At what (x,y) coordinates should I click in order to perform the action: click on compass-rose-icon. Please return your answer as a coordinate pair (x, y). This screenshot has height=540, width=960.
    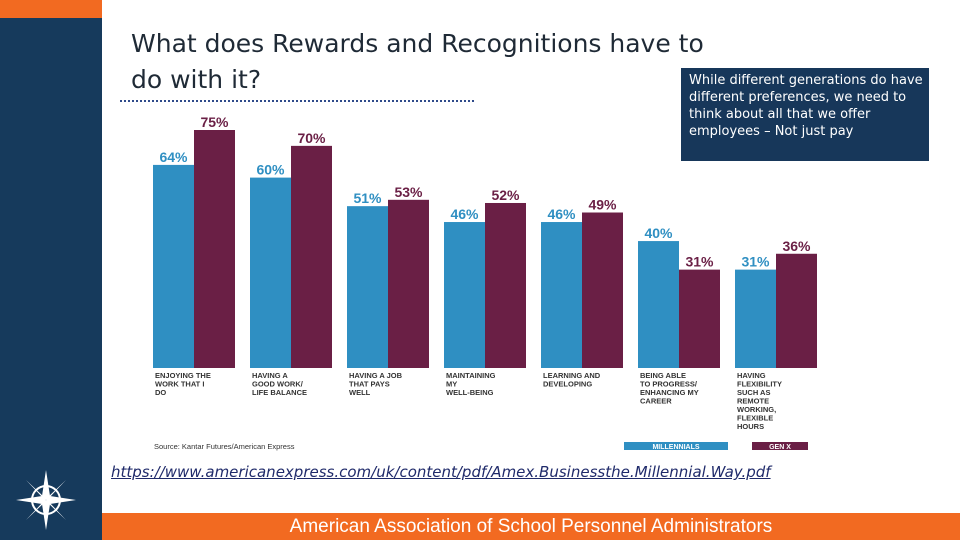
    Looking at the image, I should click on (46, 500).